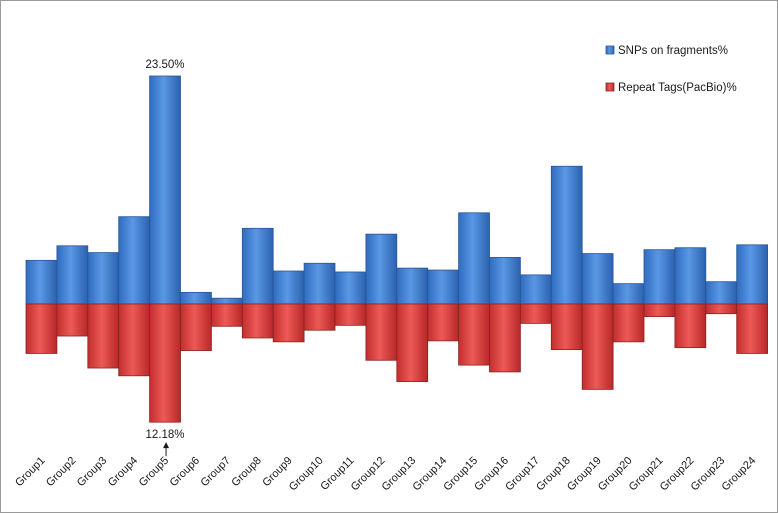 Image resolution: width=778 pixels, height=514 pixels. What do you see at coordinates (166, 445) in the screenshot?
I see `annotation-arrow-head` at bounding box center [166, 445].